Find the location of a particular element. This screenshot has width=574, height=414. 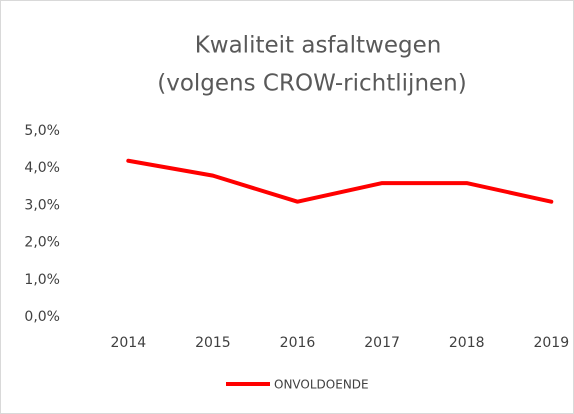

y-tick-label: 4,0% is located at coordinates (42, 168).